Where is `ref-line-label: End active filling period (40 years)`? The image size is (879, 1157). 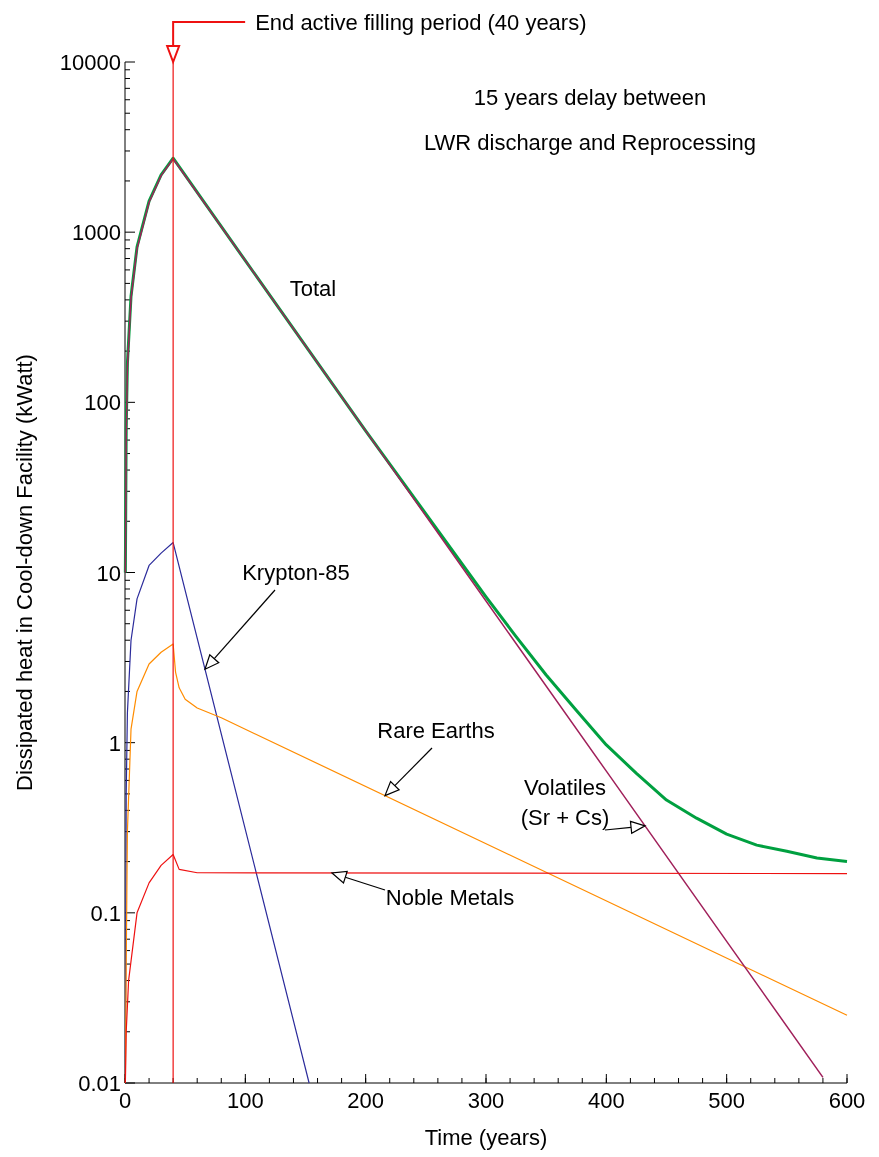
ref-line-label: End active filling period (40 years) is located at coordinates (421, 22).